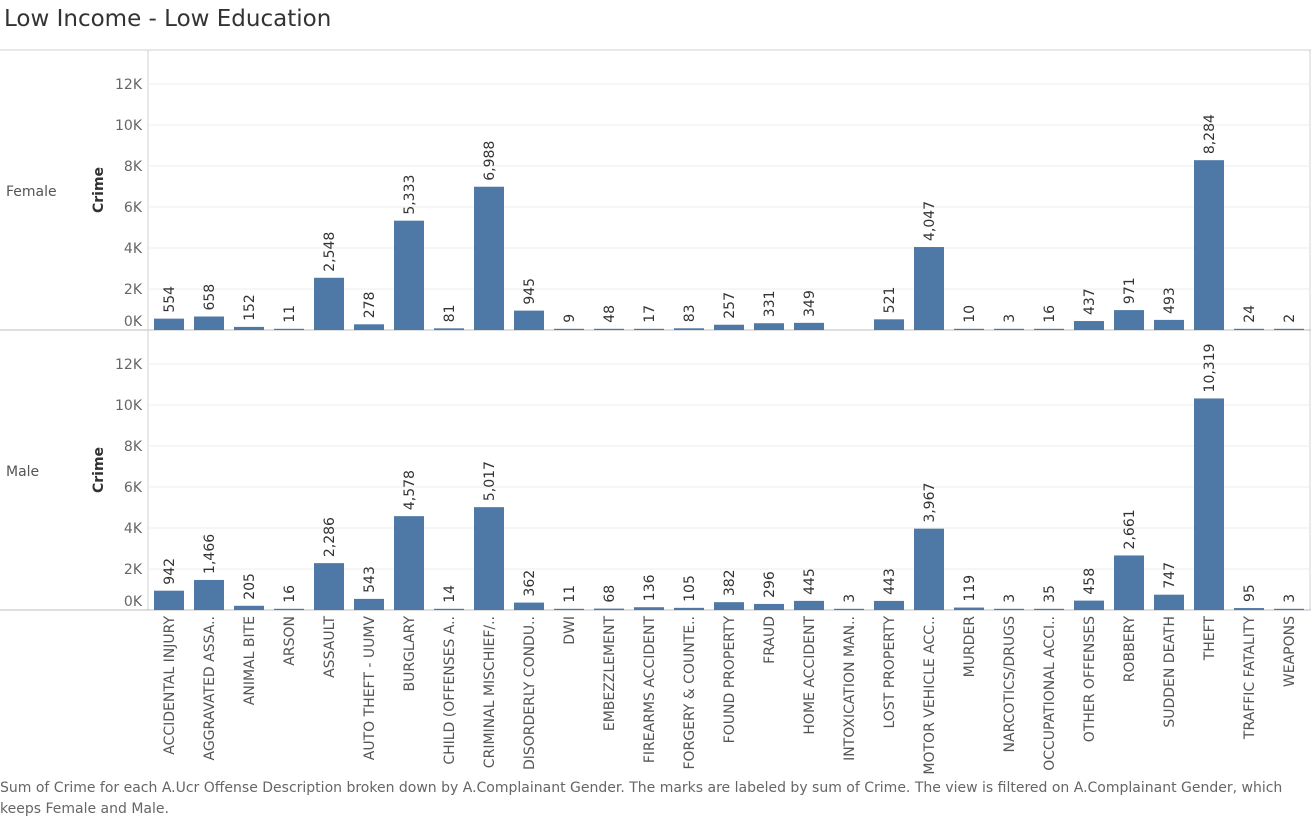 The height and width of the screenshot is (821, 1311). Describe the element at coordinates (570, 318) in the screenshot. I see `data-label: 9` at that location.